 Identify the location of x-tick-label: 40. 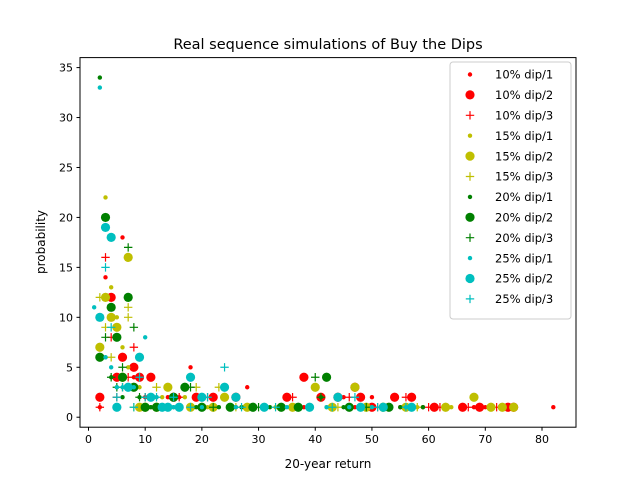
(315, 439).